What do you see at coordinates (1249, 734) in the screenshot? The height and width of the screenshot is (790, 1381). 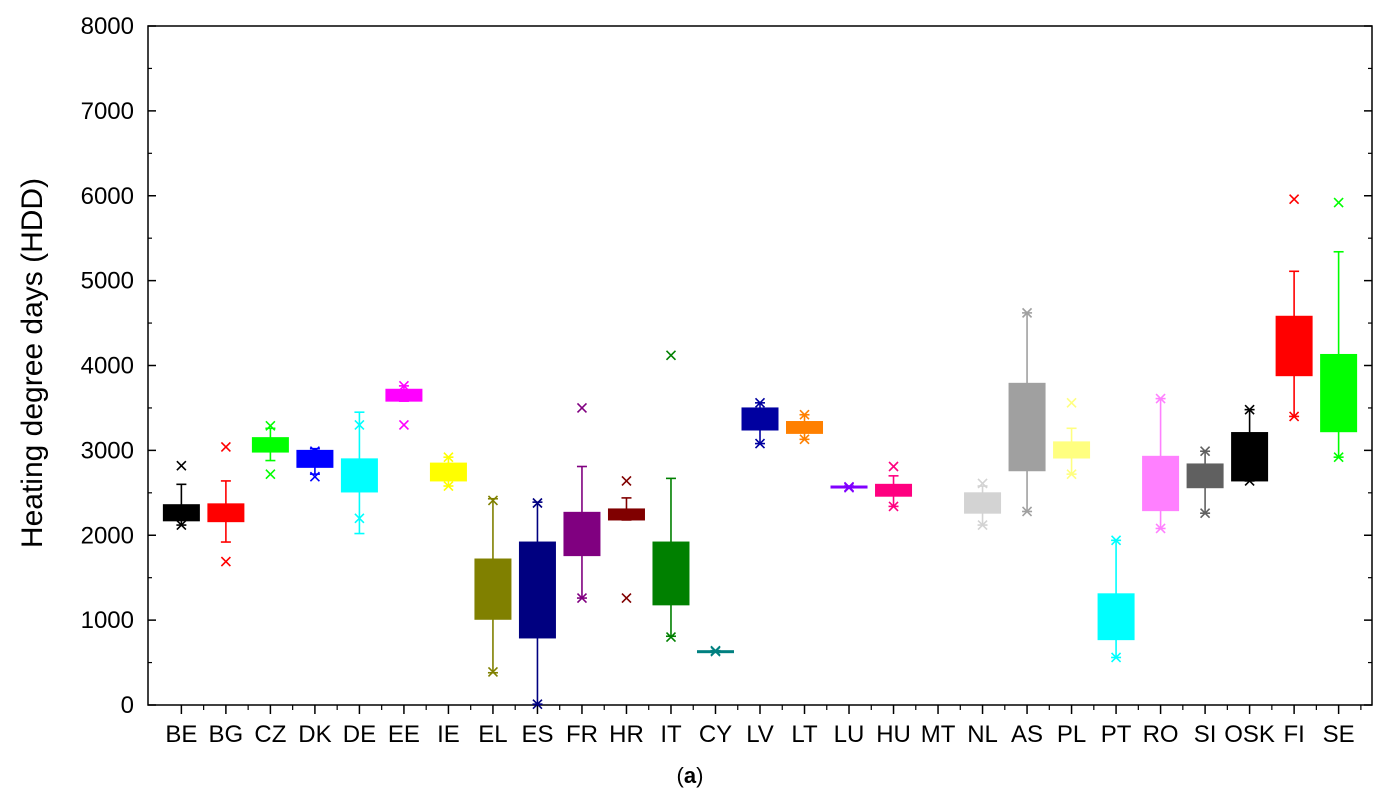 I see `x-tick-label: OSK` at bounding box center [1249, 734].